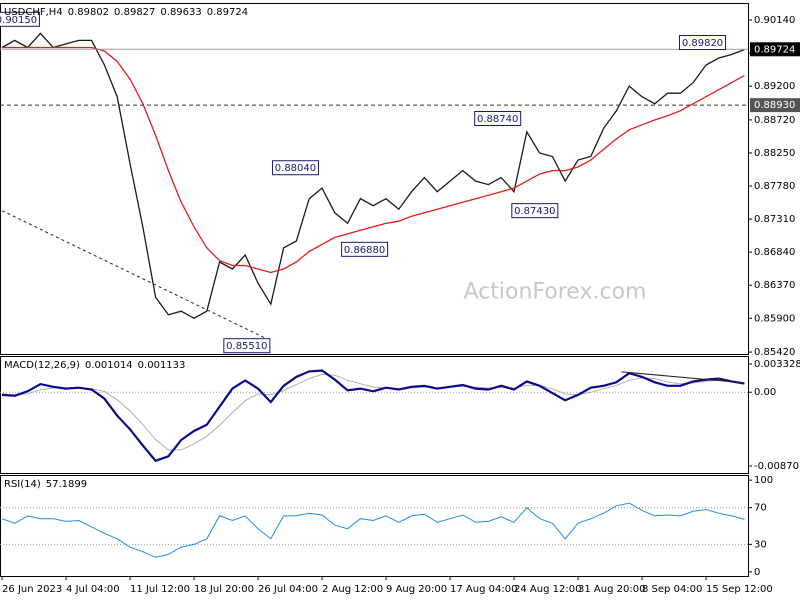  Describe the element at coordinates (774, 86) in the screenshot. I see `y-tick-label: 0.89200` at that location.